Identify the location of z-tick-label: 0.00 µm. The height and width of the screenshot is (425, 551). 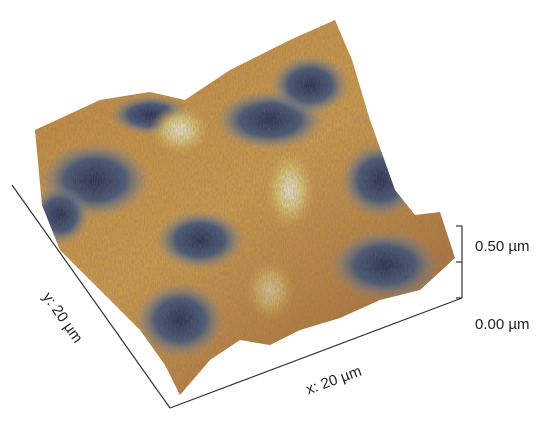
(502, 324).